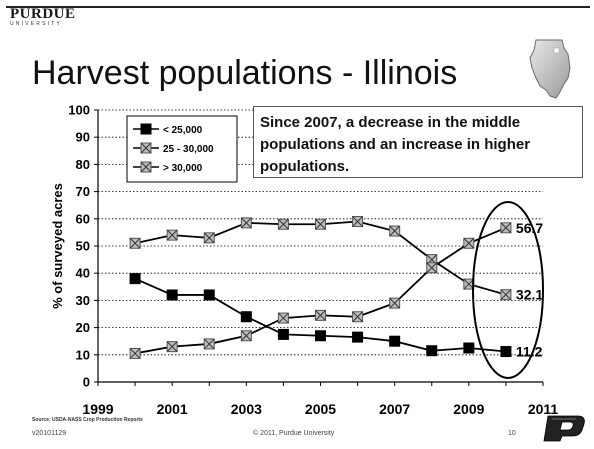 Image resolution: width=594 pixels, height=449 pixels. What do you see at coordinates (43, 14) in the screenshot?
I see `logo-word: PURDUE` at bounding box center [43, 14].